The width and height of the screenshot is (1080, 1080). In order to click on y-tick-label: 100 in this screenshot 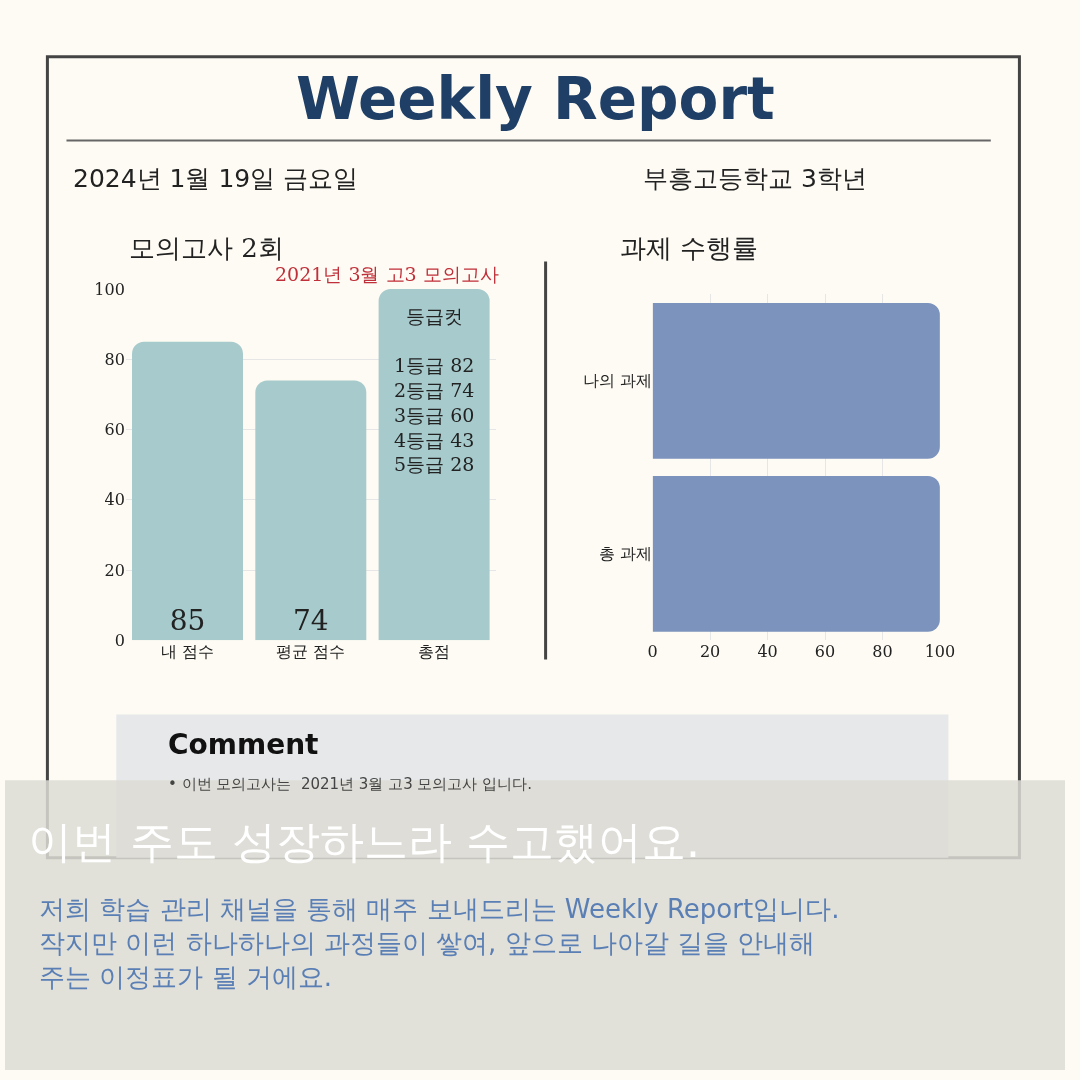, I will do `click(109, 289)`.